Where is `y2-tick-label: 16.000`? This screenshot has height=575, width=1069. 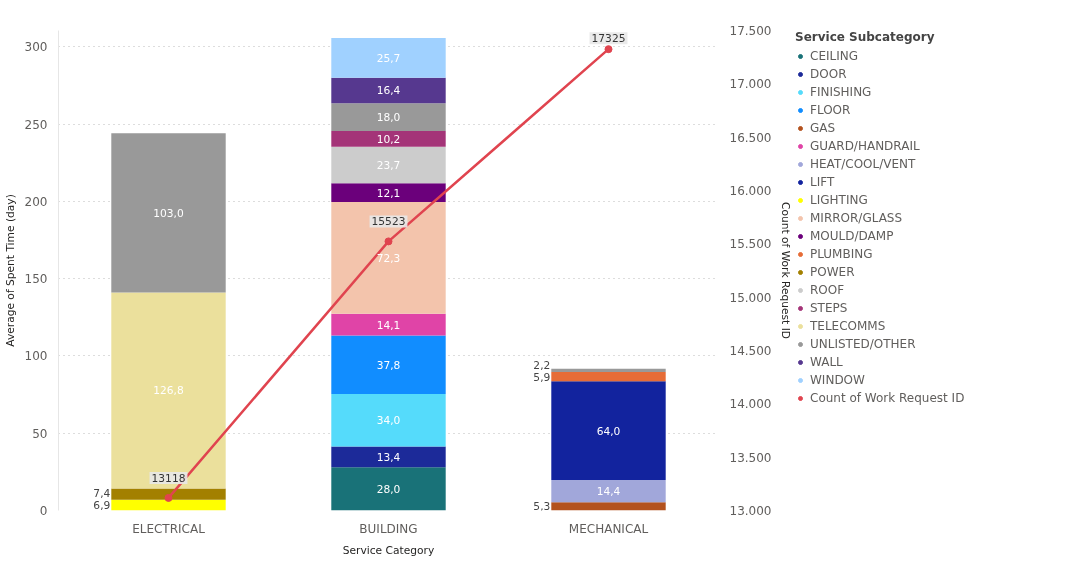 y2-tick-label: 16.000 is located at coordinates (750, 191).